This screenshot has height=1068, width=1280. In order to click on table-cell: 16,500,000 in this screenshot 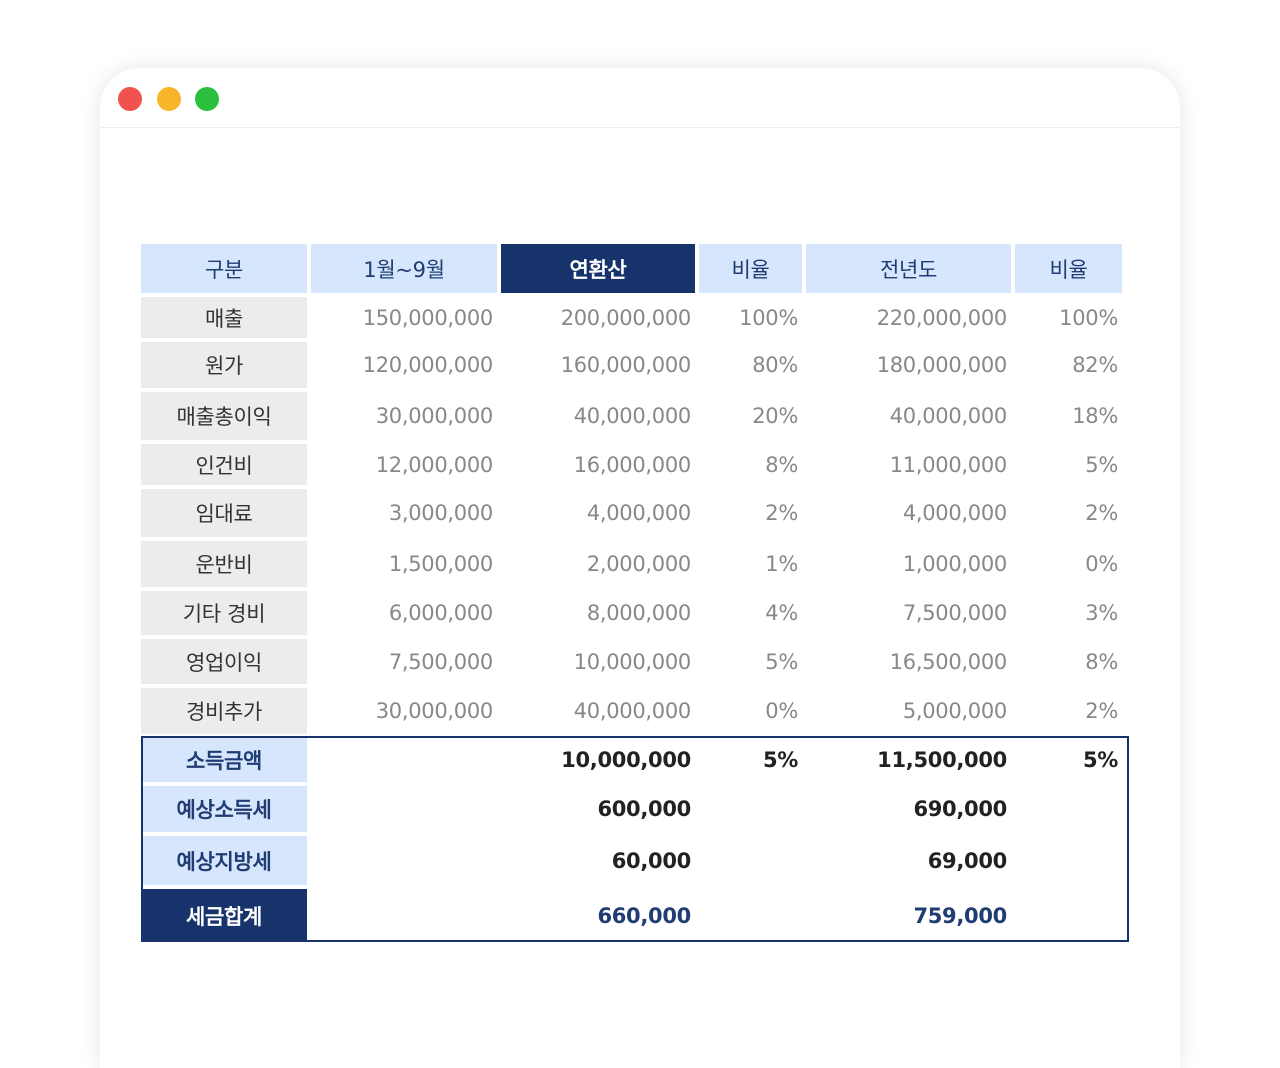, I will do `click(948, 661)`.